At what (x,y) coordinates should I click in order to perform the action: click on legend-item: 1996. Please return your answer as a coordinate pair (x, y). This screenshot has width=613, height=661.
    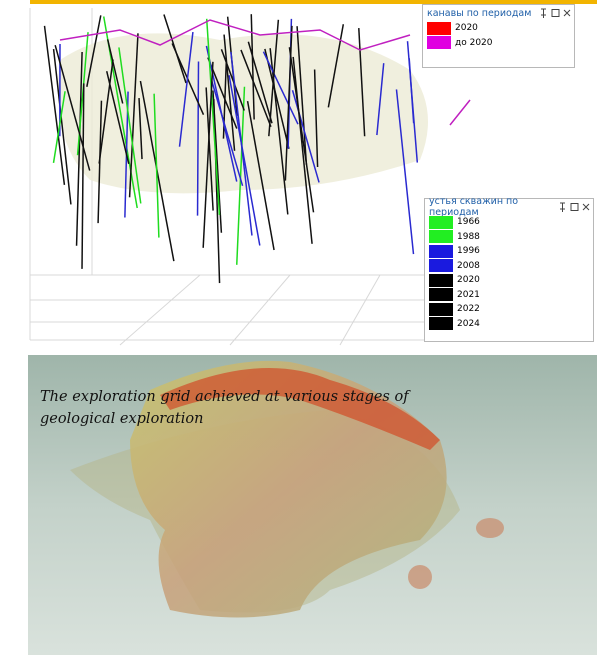
    Looking at the image, I should click on (509, 251).